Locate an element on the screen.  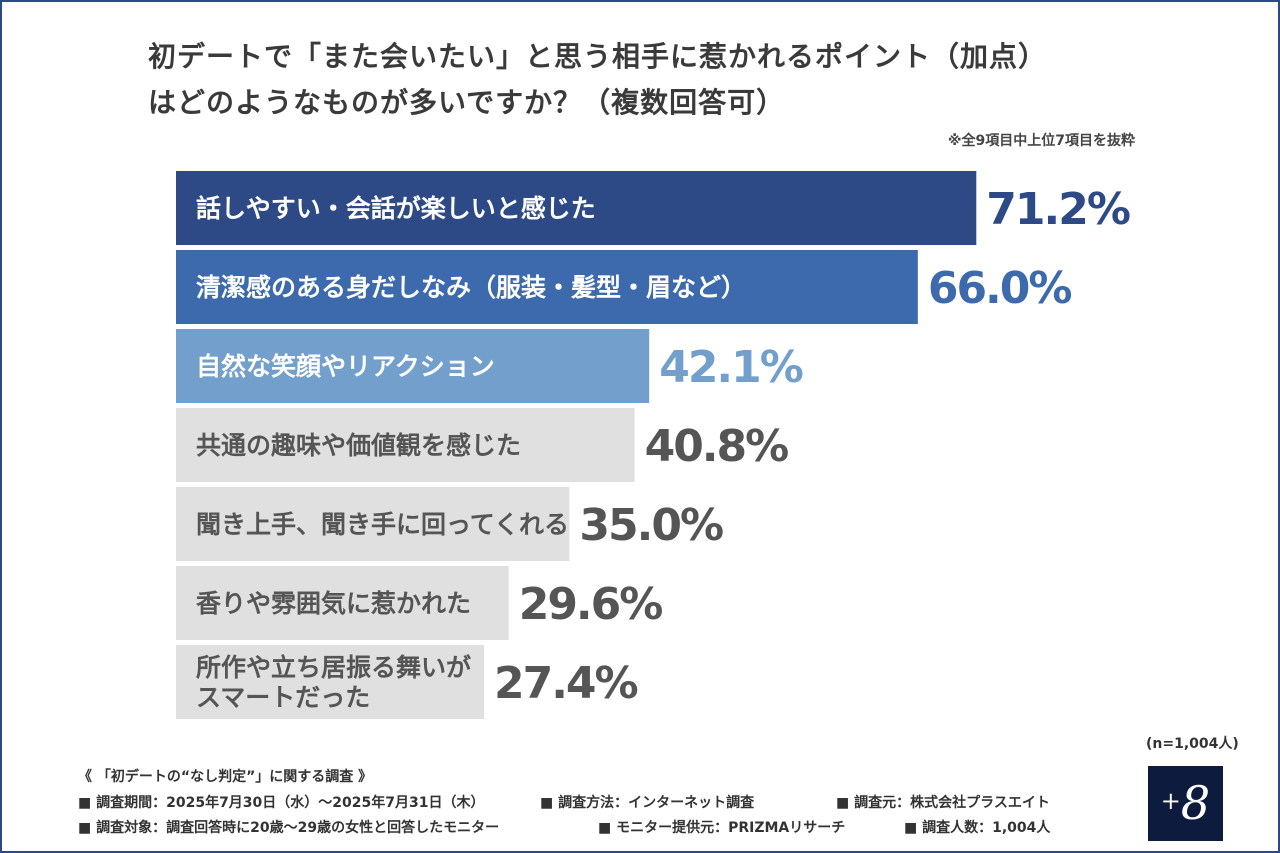
respondent-count: ■ 調査人数：1,004人 is located at coordinates (977, 828).